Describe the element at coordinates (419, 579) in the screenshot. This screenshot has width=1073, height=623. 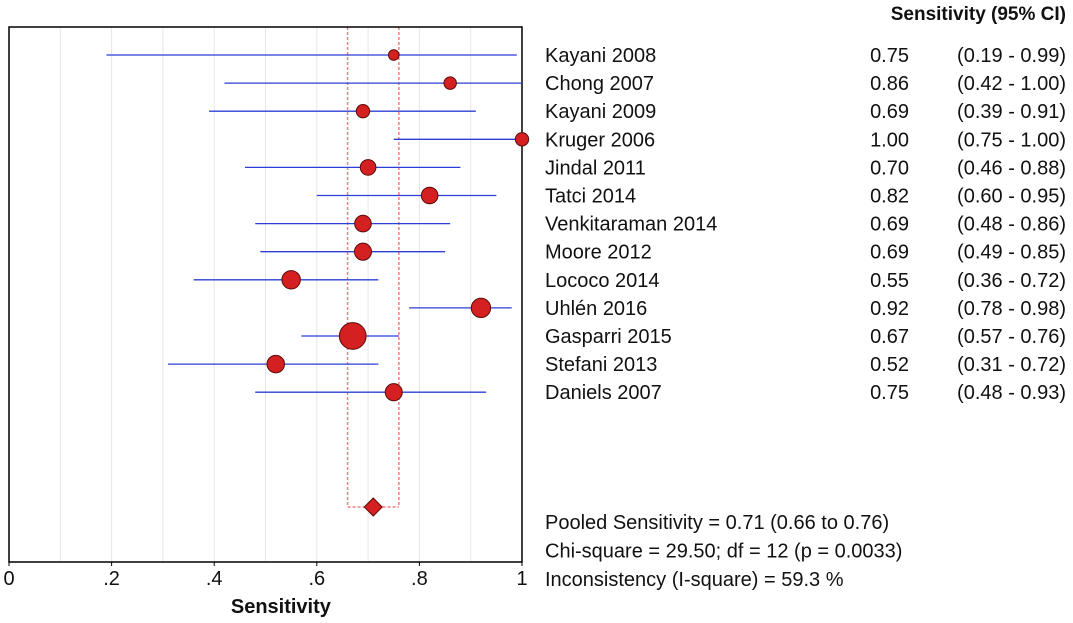
I see `x-tick-label: .8` at that location.